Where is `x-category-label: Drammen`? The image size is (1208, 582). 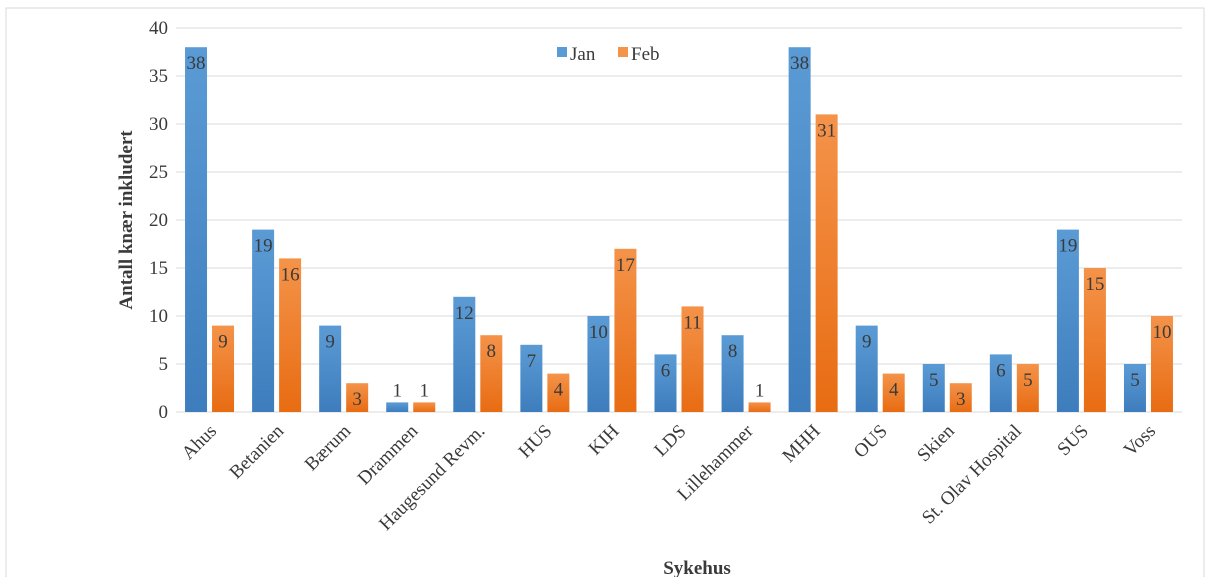
x-category-label: Drammen is located at coordinates (388, 454).